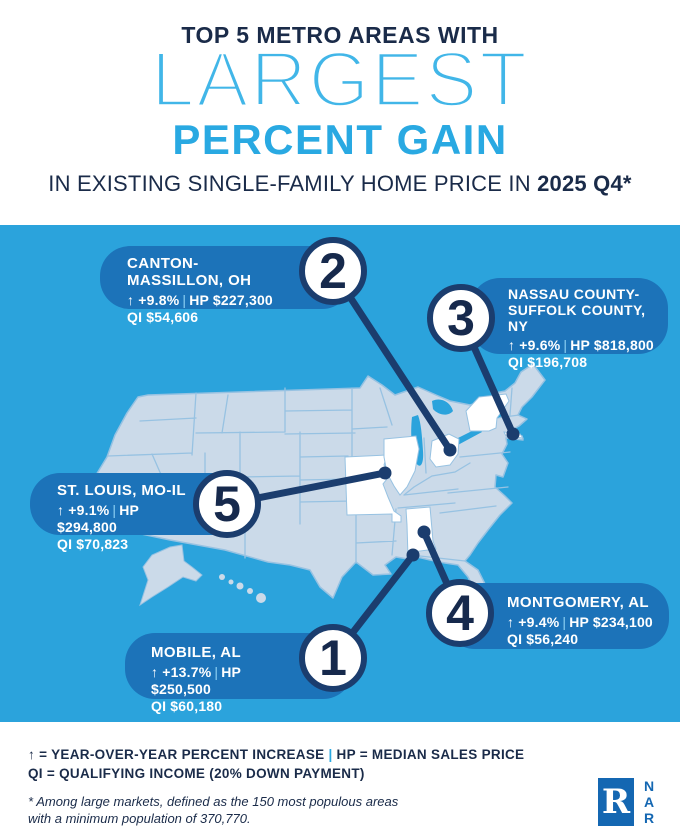  What do you see at coordinates (577, 310) in the screenshot?
I see `metro-name: NASSAU COUNTY-SUFFOLK COUNTY, NY` at bounding box center [577, 310].